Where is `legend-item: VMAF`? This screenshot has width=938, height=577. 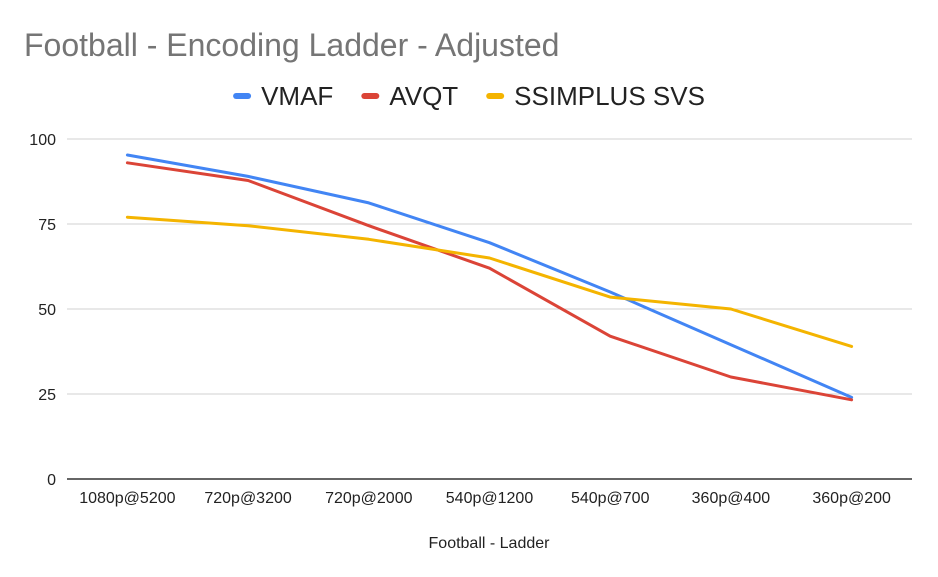
legend-item: VMAF is located at coordinates (283, 96).